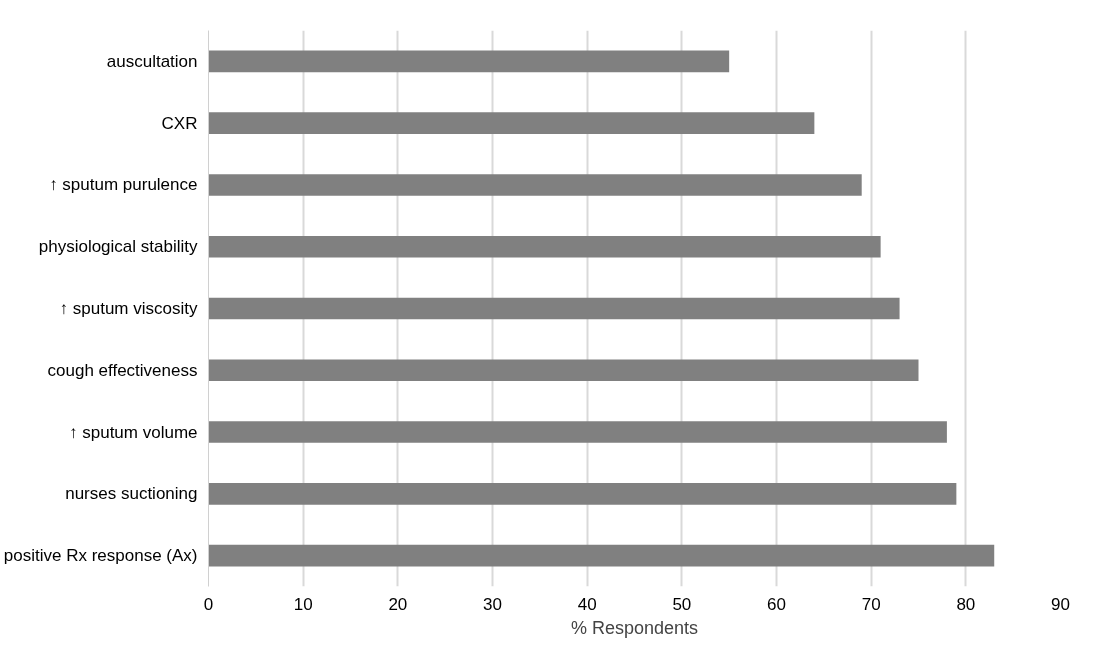 The image size is (1115, 652). Describe the element at coordinates (492, 604) in the screenshot. I see `x-tick-label: 30` at that location.